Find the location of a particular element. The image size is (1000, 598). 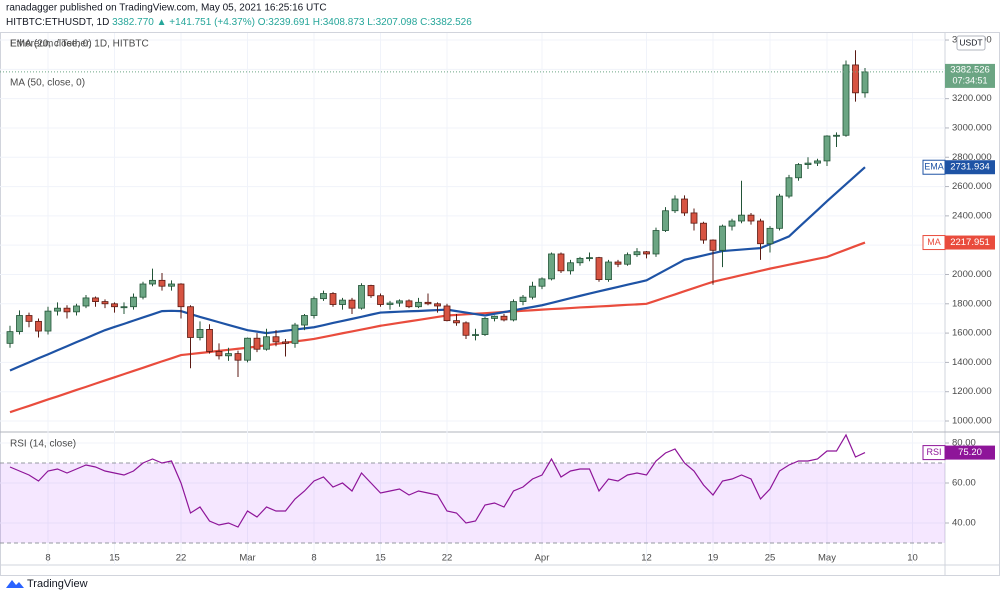

x-tick-label: 19 is located at coordinates (713, 558).